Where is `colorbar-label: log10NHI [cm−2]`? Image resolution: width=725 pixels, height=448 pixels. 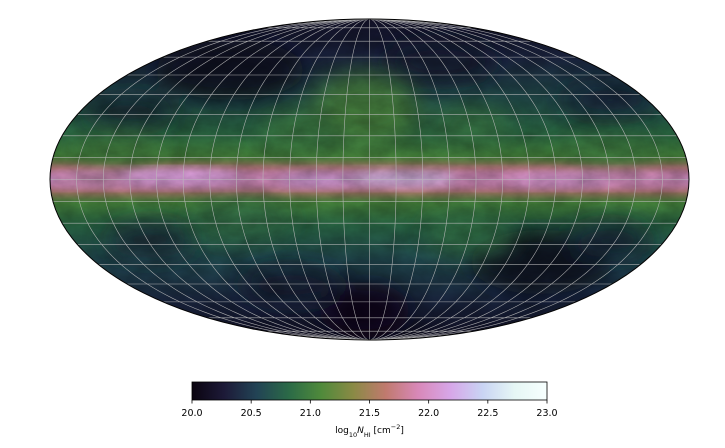 colorbar-label: log10NHI [cm−2] is located at coordinates (369, 431).